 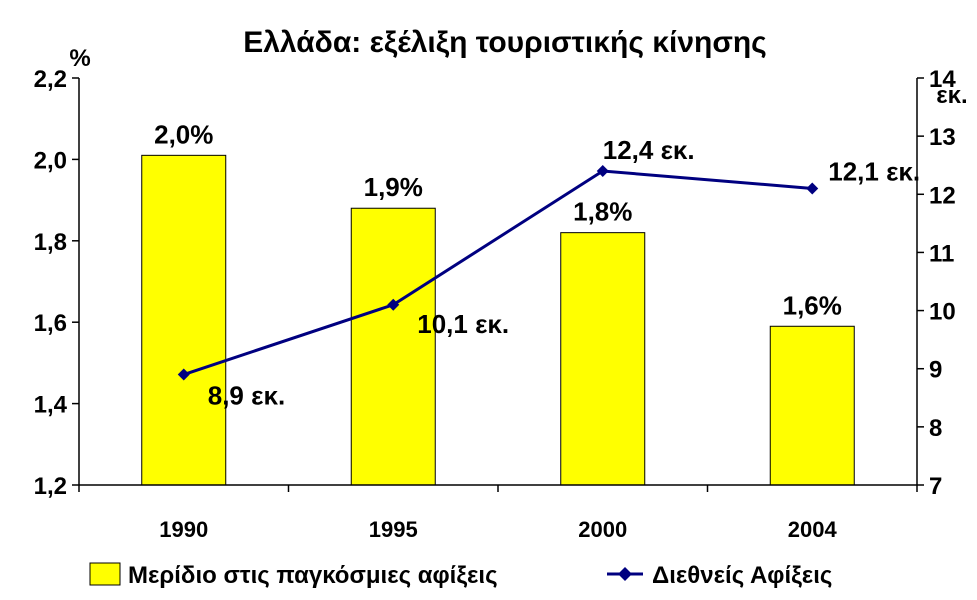 I want to click on bar-1990, so click(x=184, y=320).